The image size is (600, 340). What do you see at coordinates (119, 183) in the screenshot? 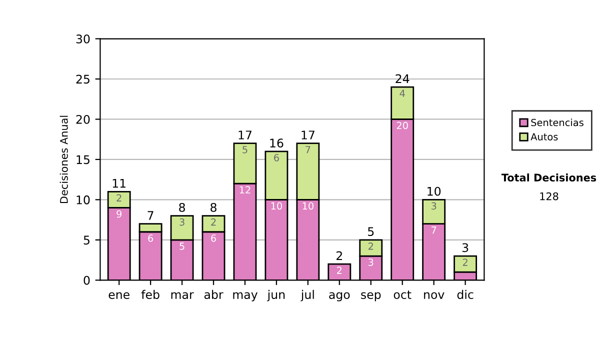
I see `total-label: 11` at bounding box center [119, 183].